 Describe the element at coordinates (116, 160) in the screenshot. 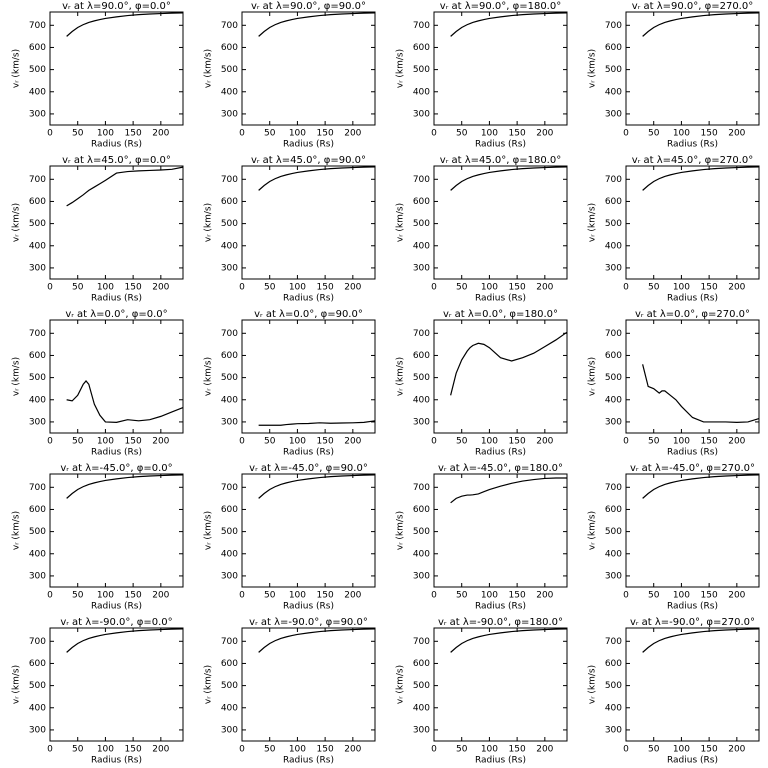

I see `chart-title: vᵣ at λ=45.0°, φ=0.0°` at that location.